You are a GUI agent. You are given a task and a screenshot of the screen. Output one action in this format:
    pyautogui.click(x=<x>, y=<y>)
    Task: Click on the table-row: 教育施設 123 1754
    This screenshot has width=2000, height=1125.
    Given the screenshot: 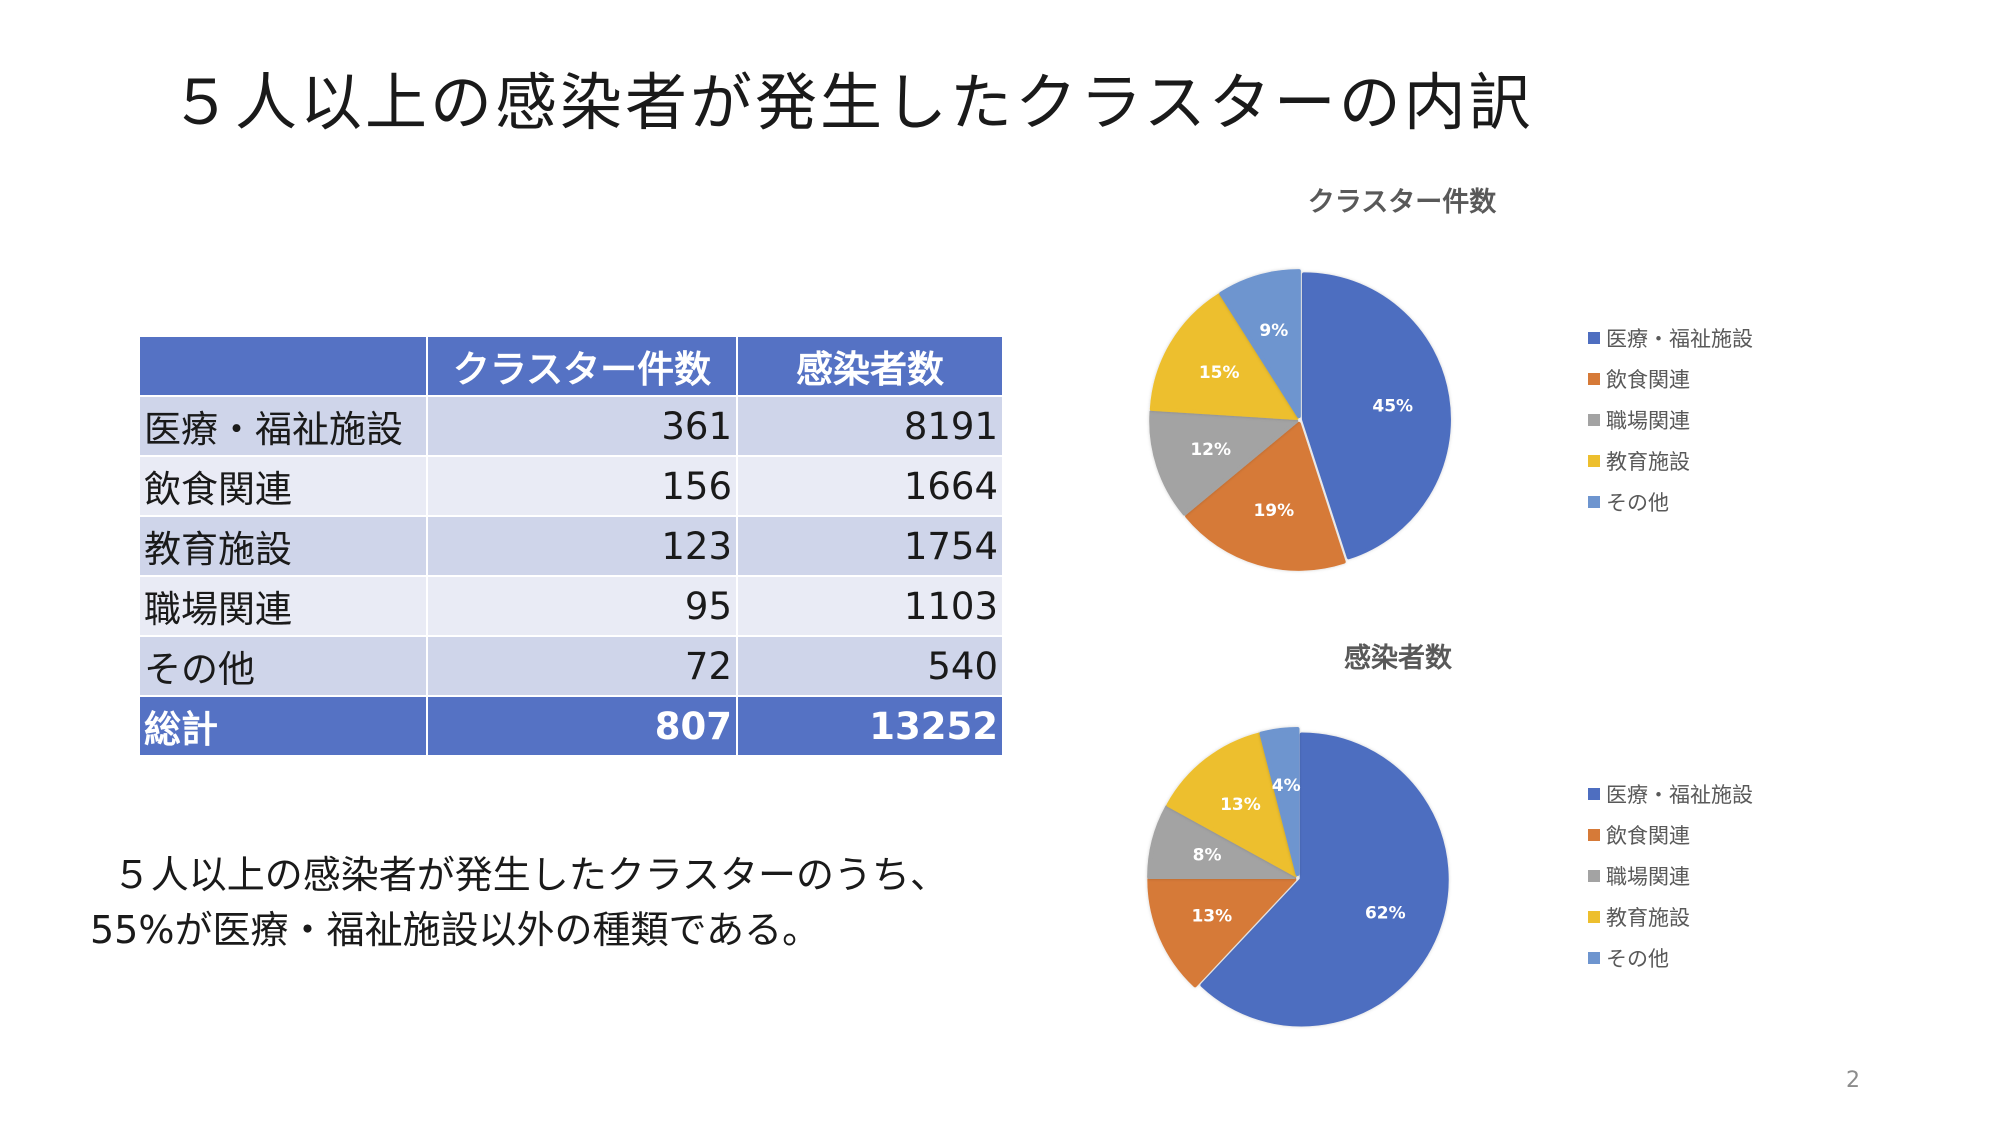 What is the action you would take?
    pyautogui.click(x=571, y=546)
    